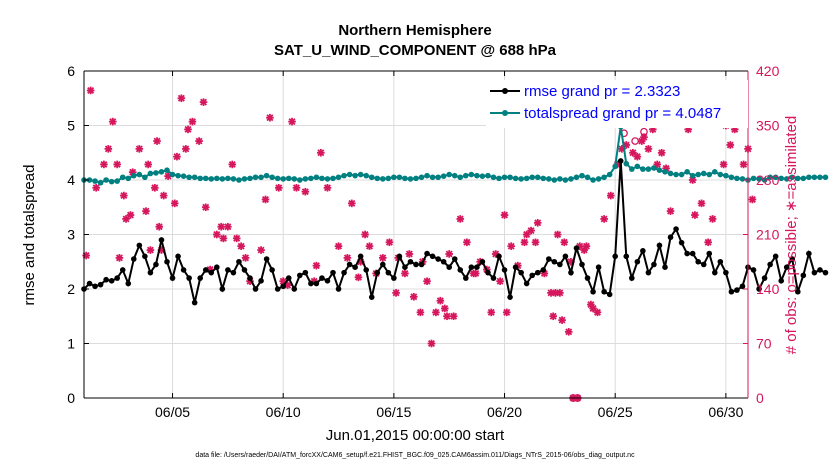 The height and width of the screenshot is (470, 830). What do you see at coordinates (768, 126) in the screenshot?
I see `y-right-tick-label: 350` at bounding box center [768, 126].